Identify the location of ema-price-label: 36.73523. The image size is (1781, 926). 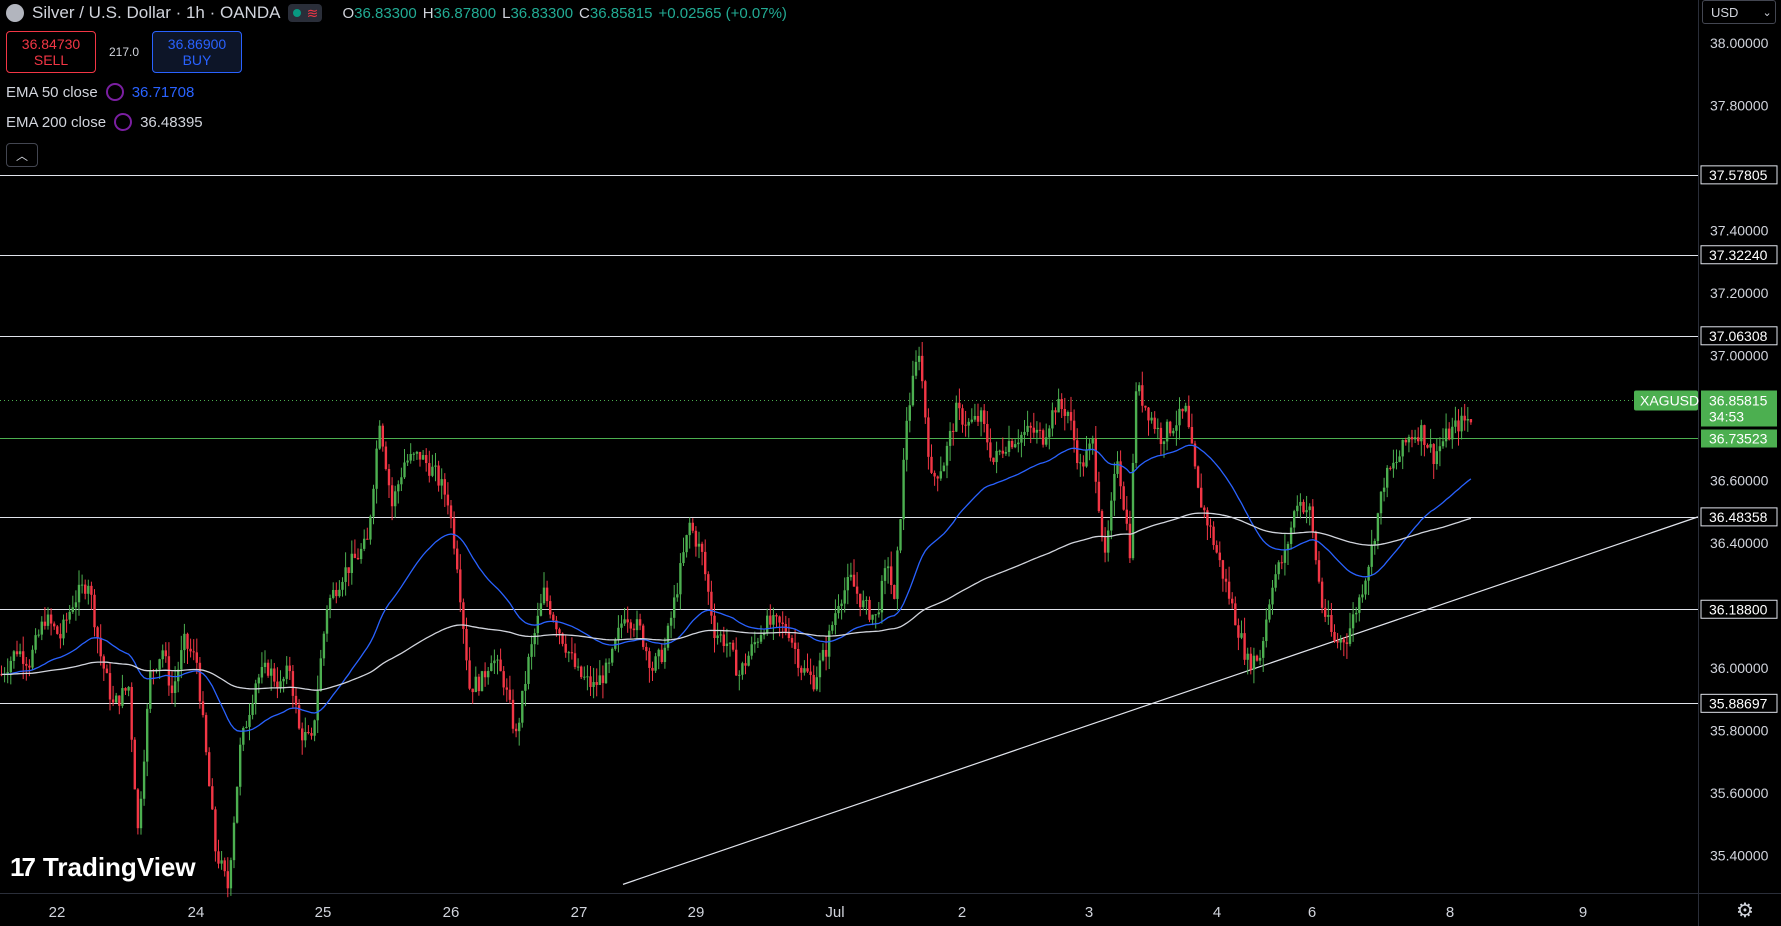
(1738, 439).